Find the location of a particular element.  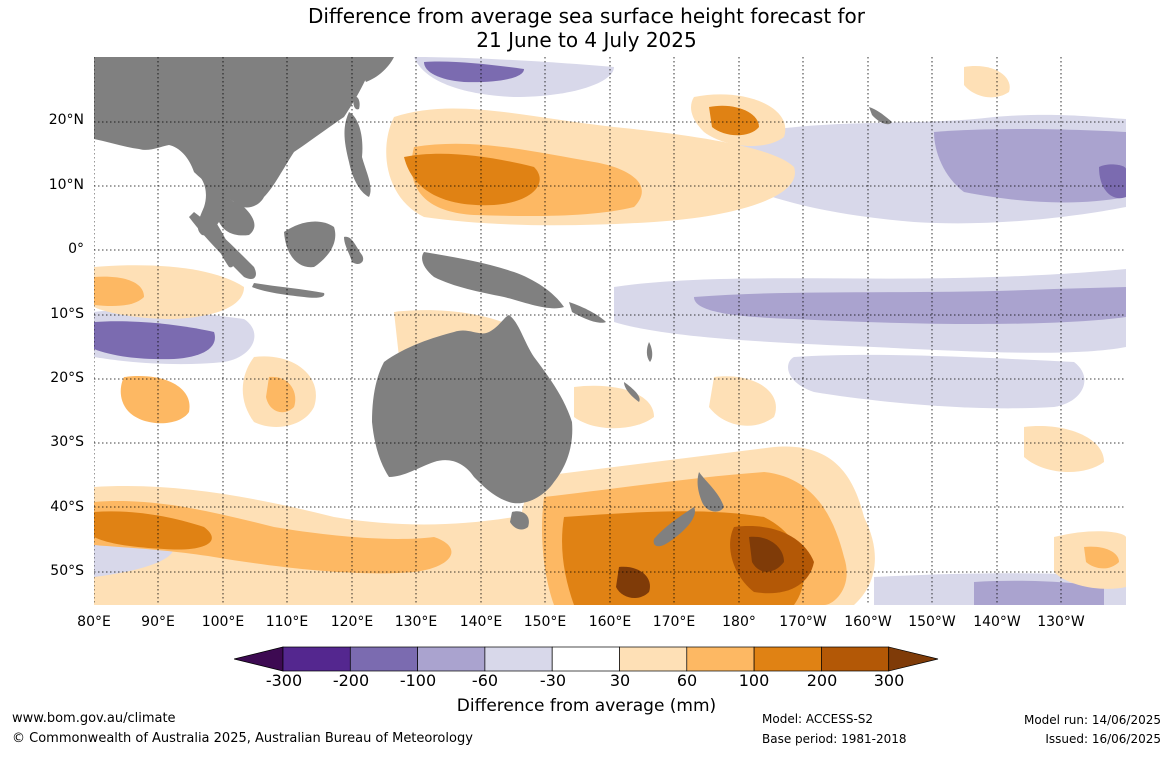

new-zealand-north is located at coordinates (710, 492).